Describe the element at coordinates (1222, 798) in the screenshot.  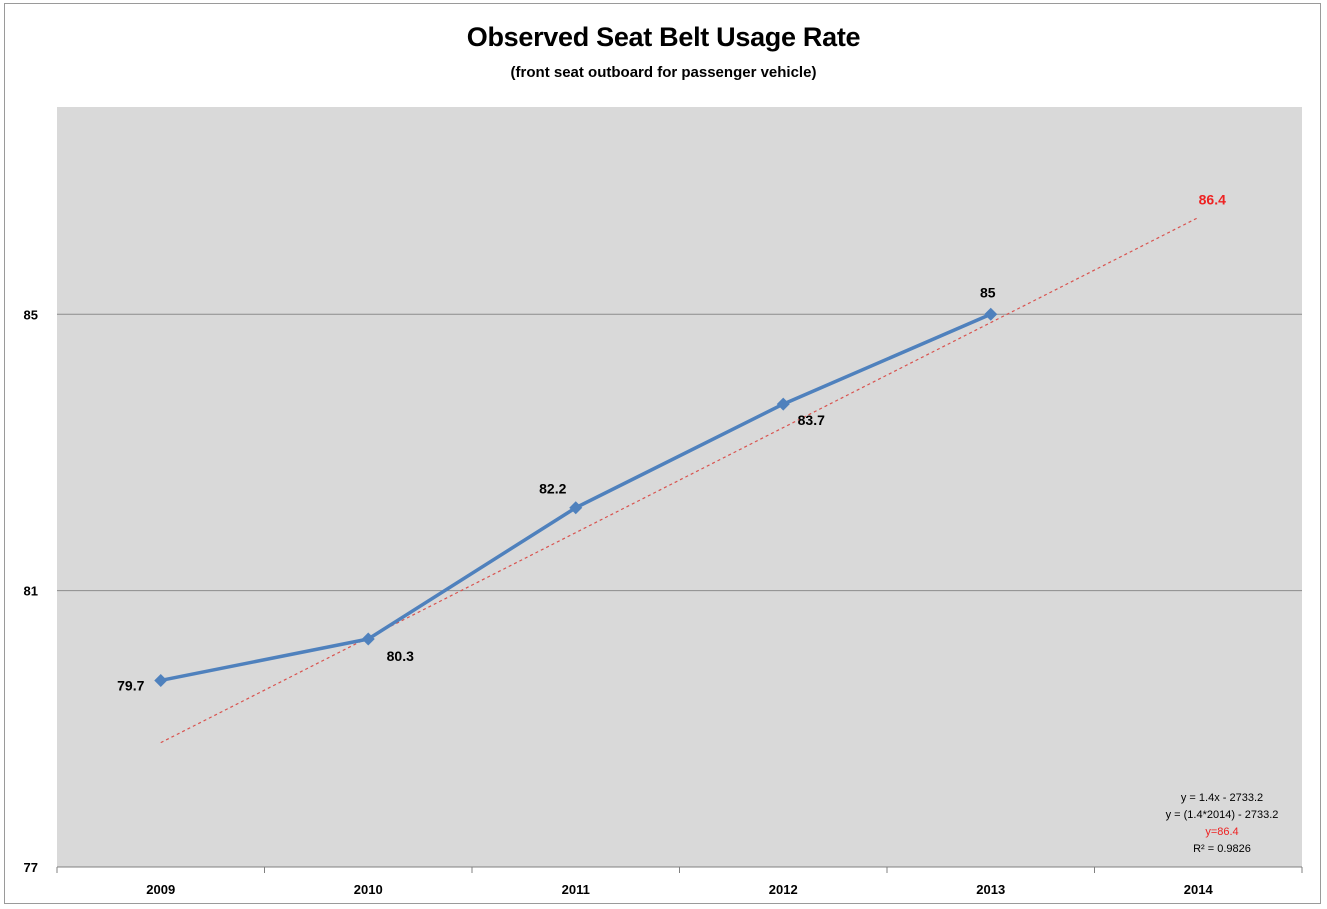
I see `equation-line-1: y = 1.4x - 2733.2` at that location.